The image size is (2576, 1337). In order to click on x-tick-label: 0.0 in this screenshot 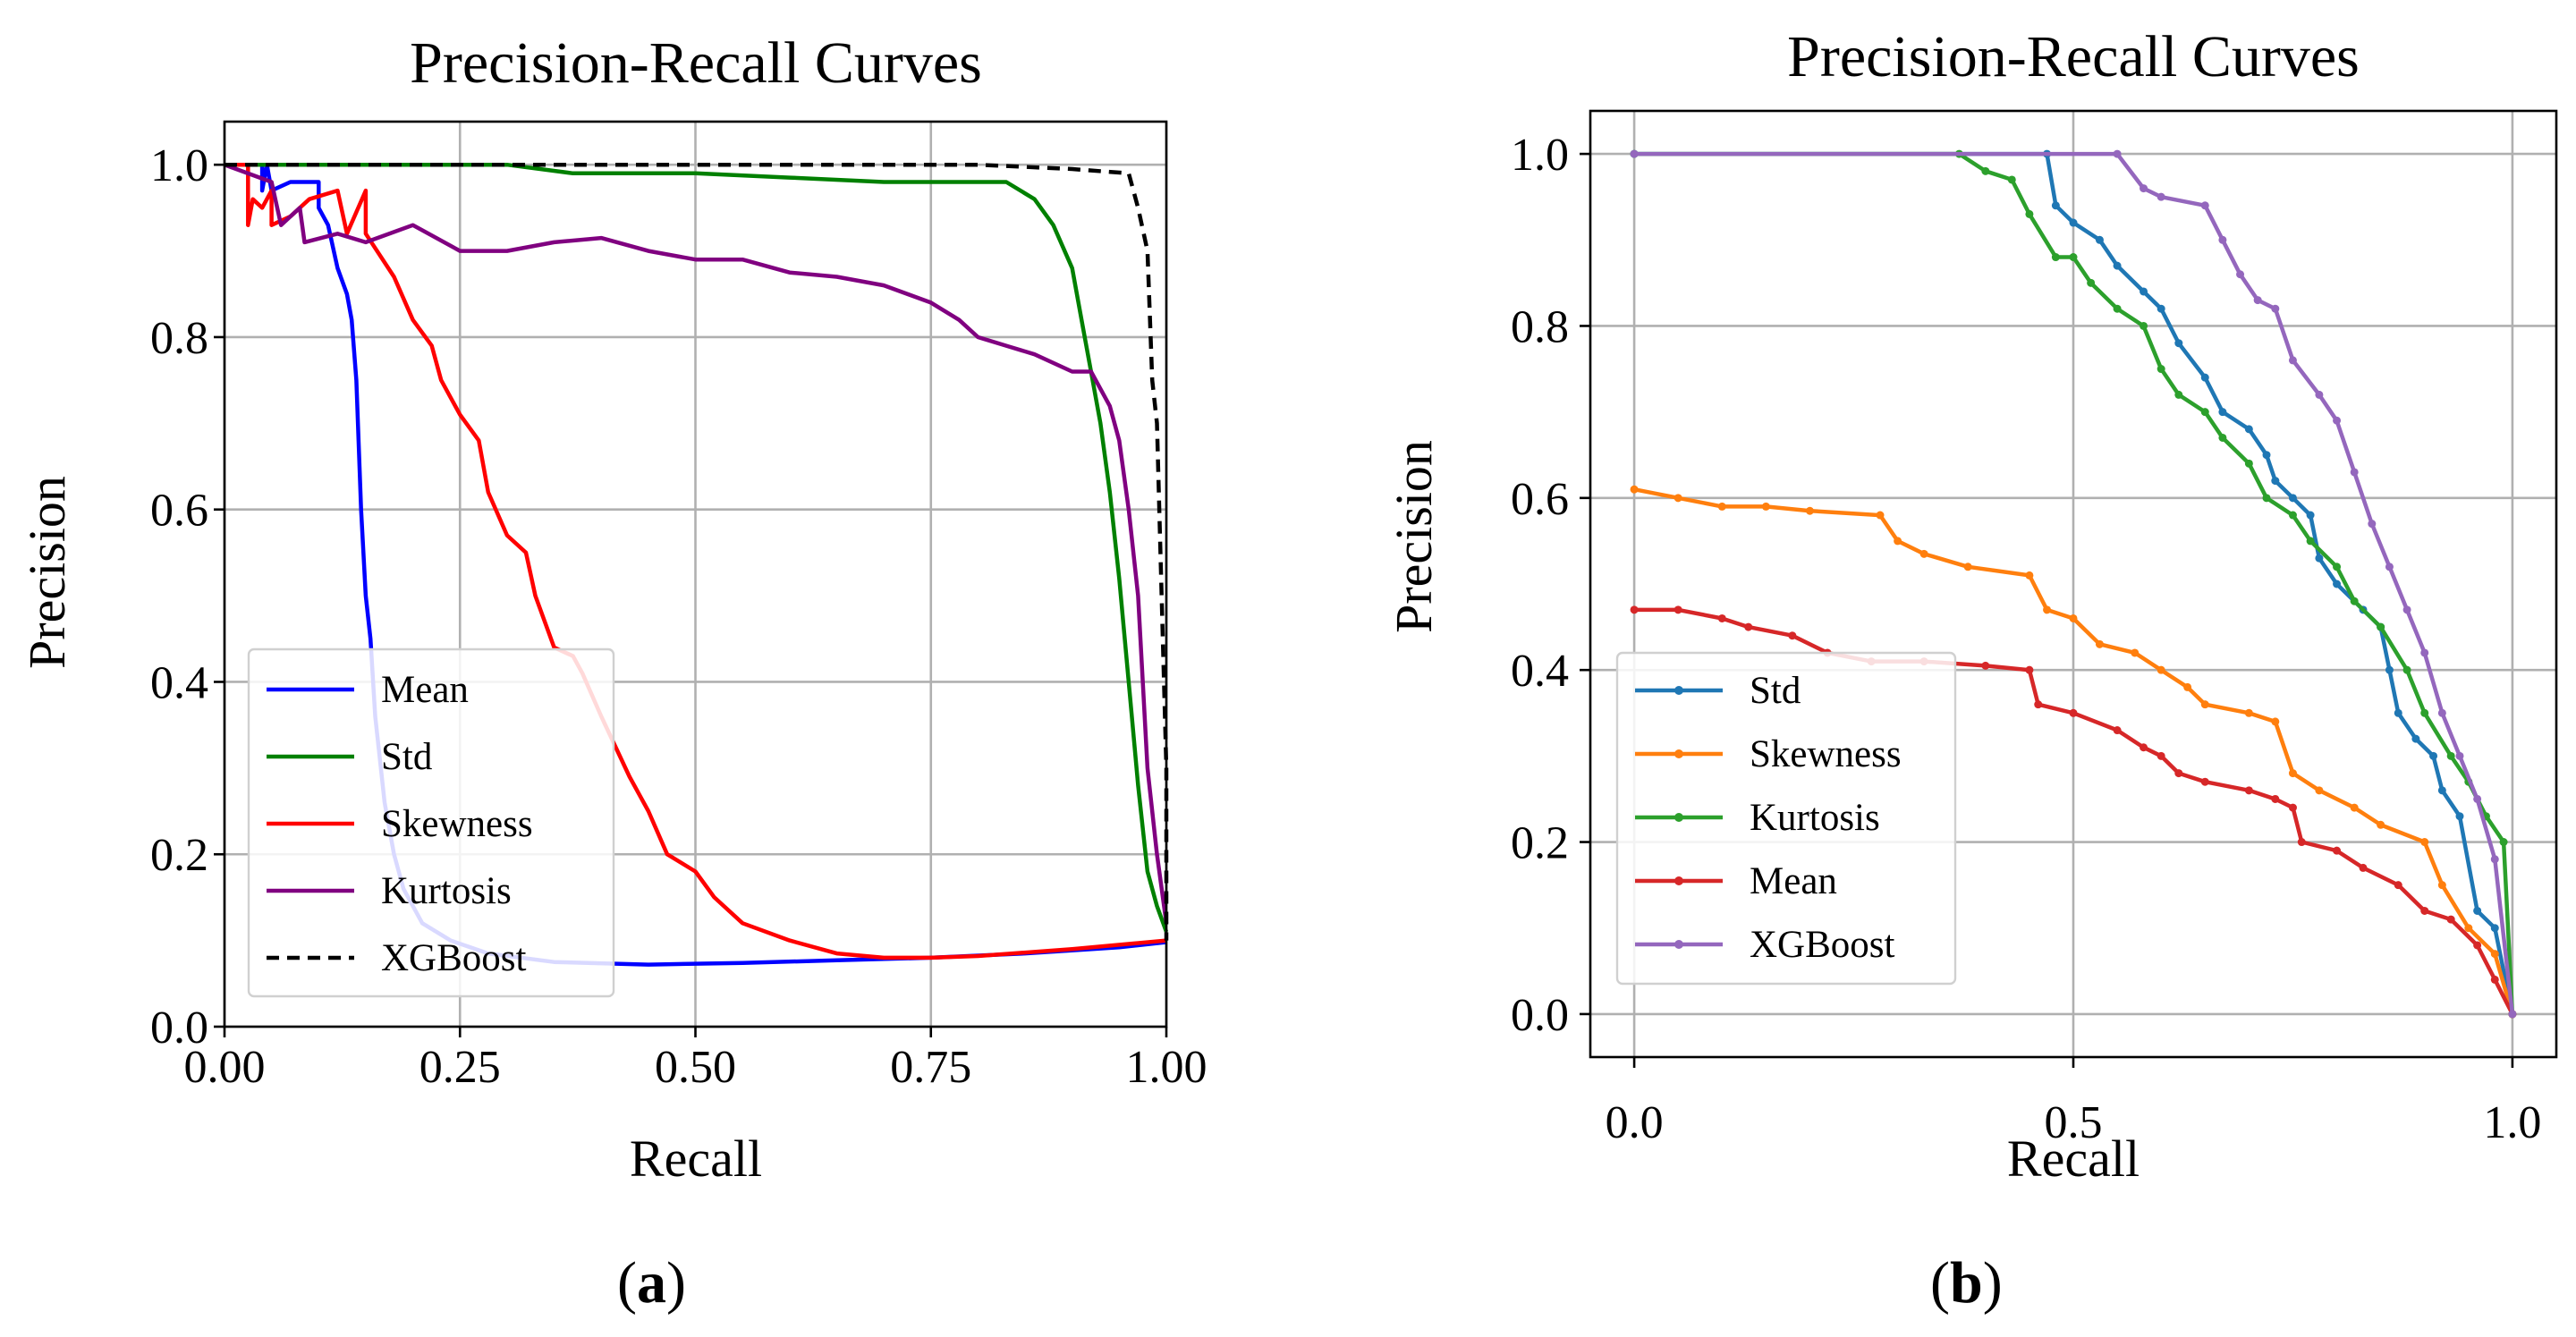, I will do `click(1635, 1122)`.